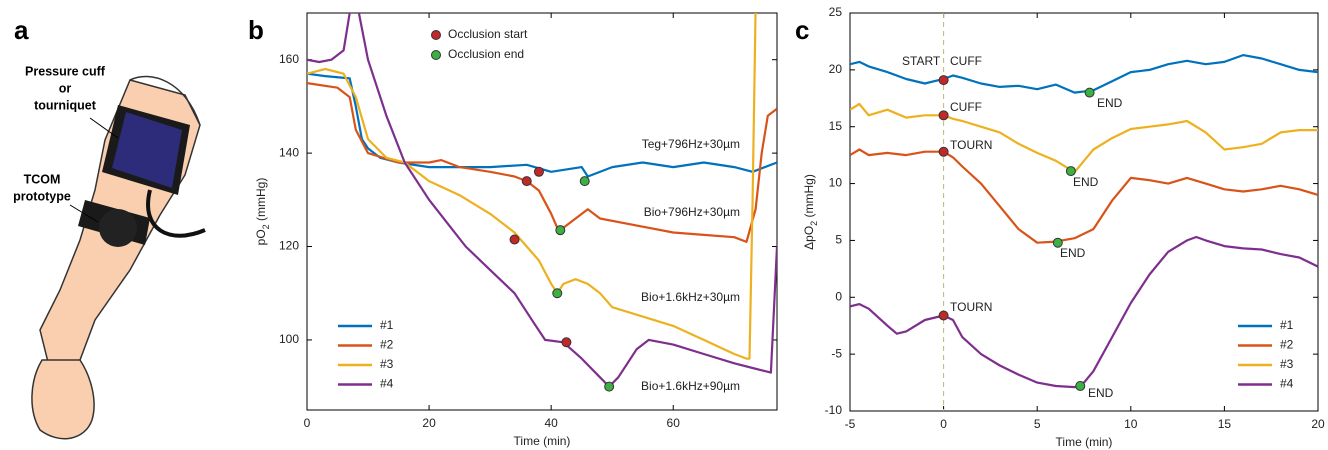  What do you see at coordinates (674, 423) in the screenshot?
I see `x-tick-label: 60` at bounding box center [674, 423].